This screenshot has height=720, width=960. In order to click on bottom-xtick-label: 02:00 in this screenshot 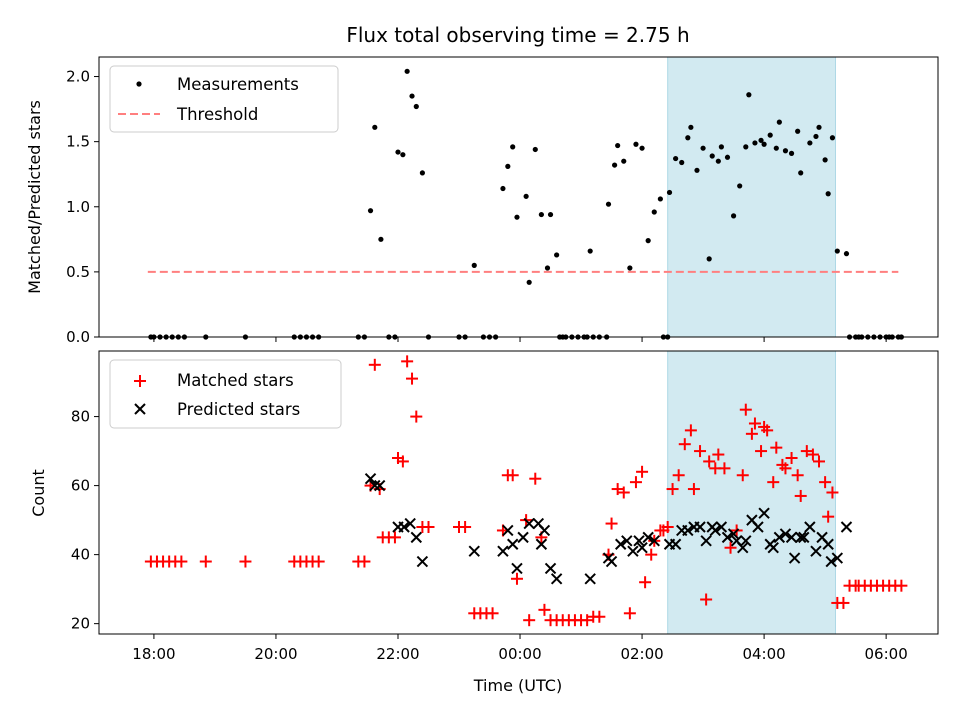, I will do `click(641, 654)`.